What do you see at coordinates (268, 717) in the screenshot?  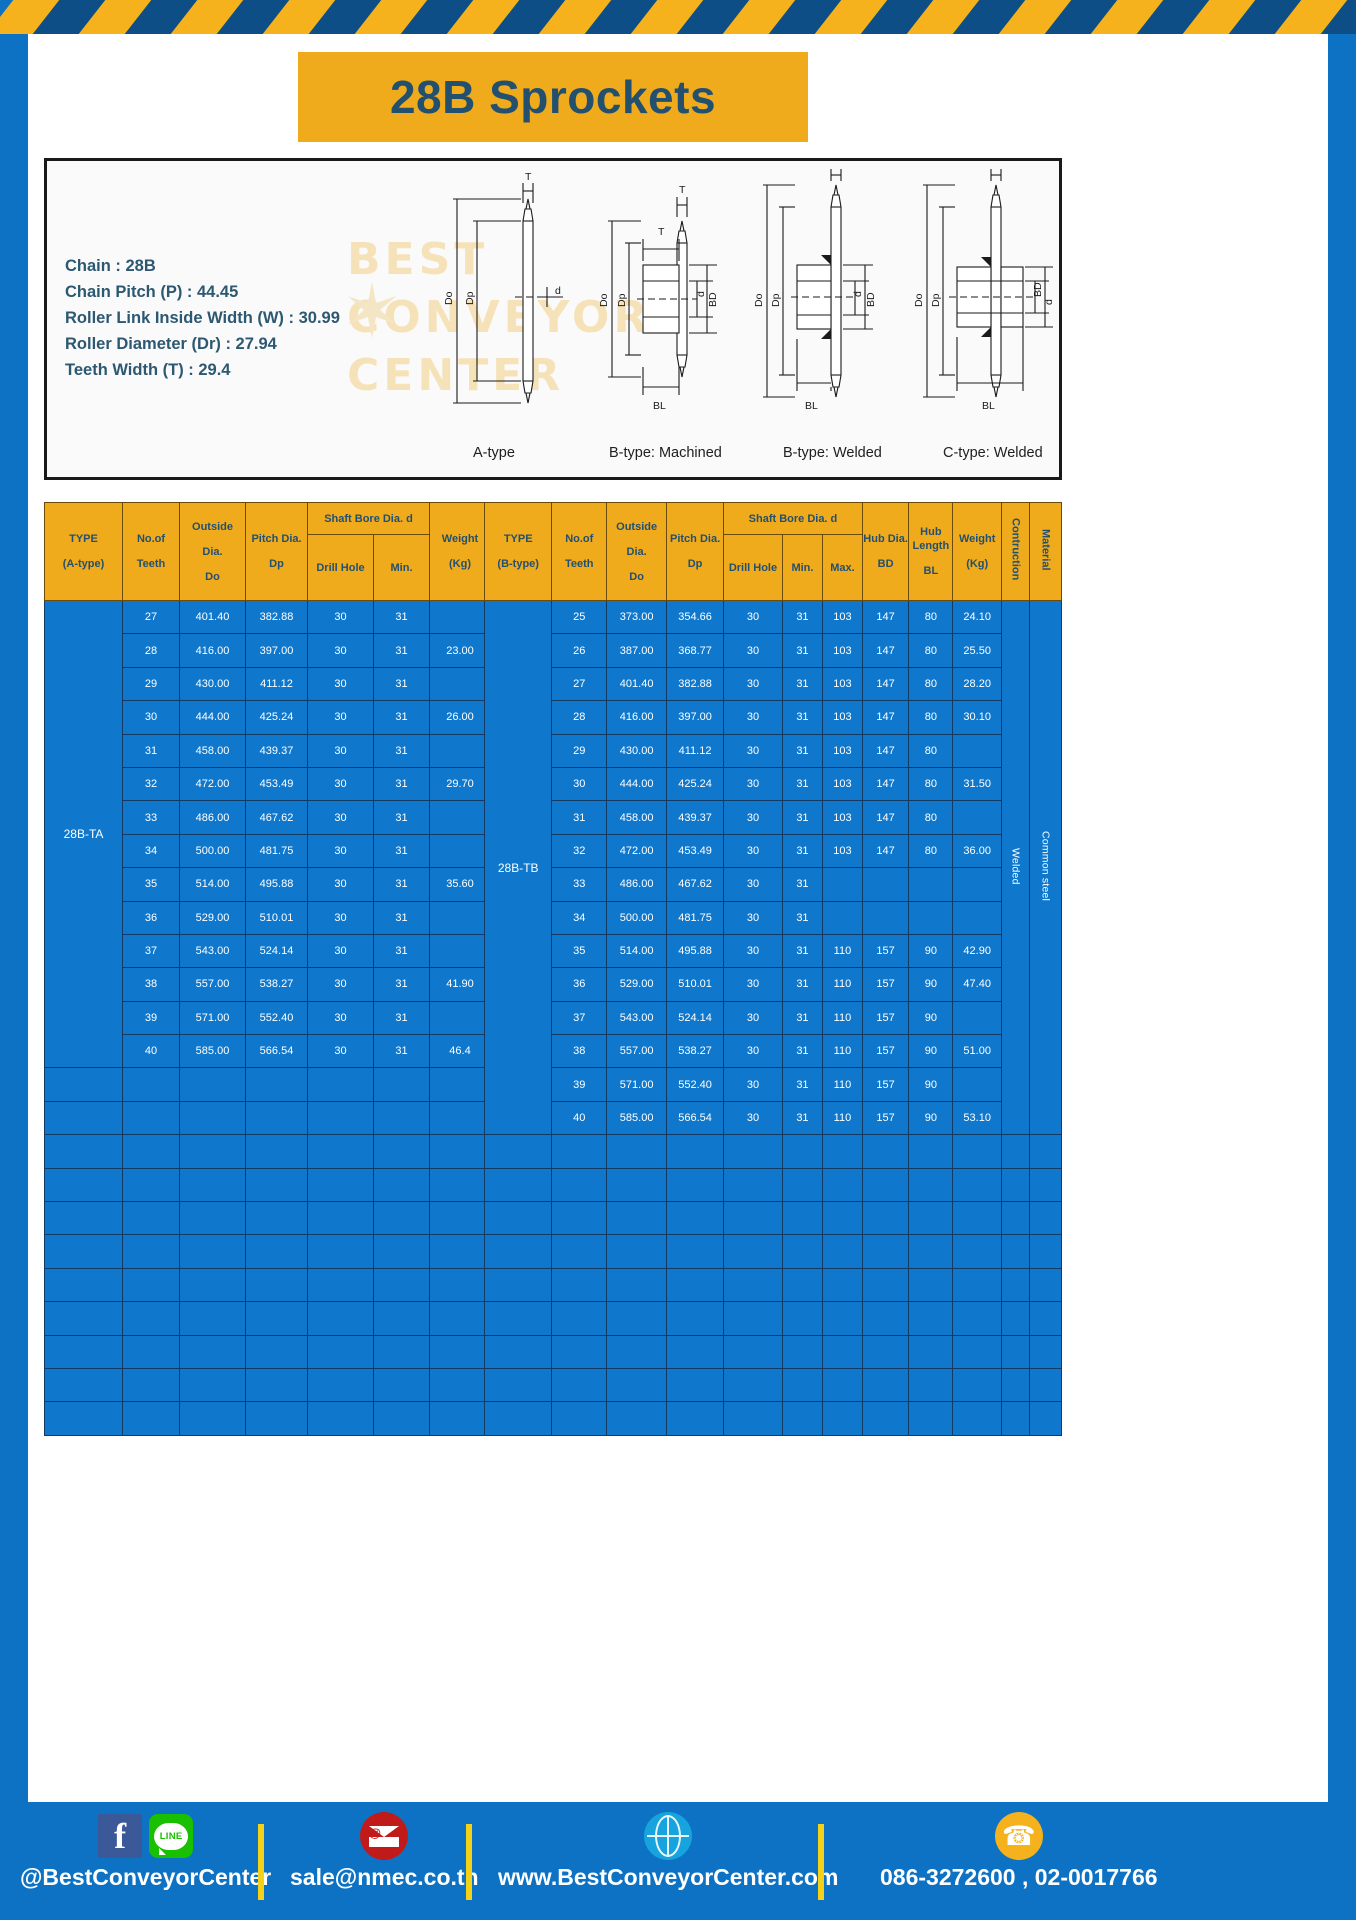 I see `table-row: 30 444.00 425.24 30 31 26.00` at bounding box center [268, 717].